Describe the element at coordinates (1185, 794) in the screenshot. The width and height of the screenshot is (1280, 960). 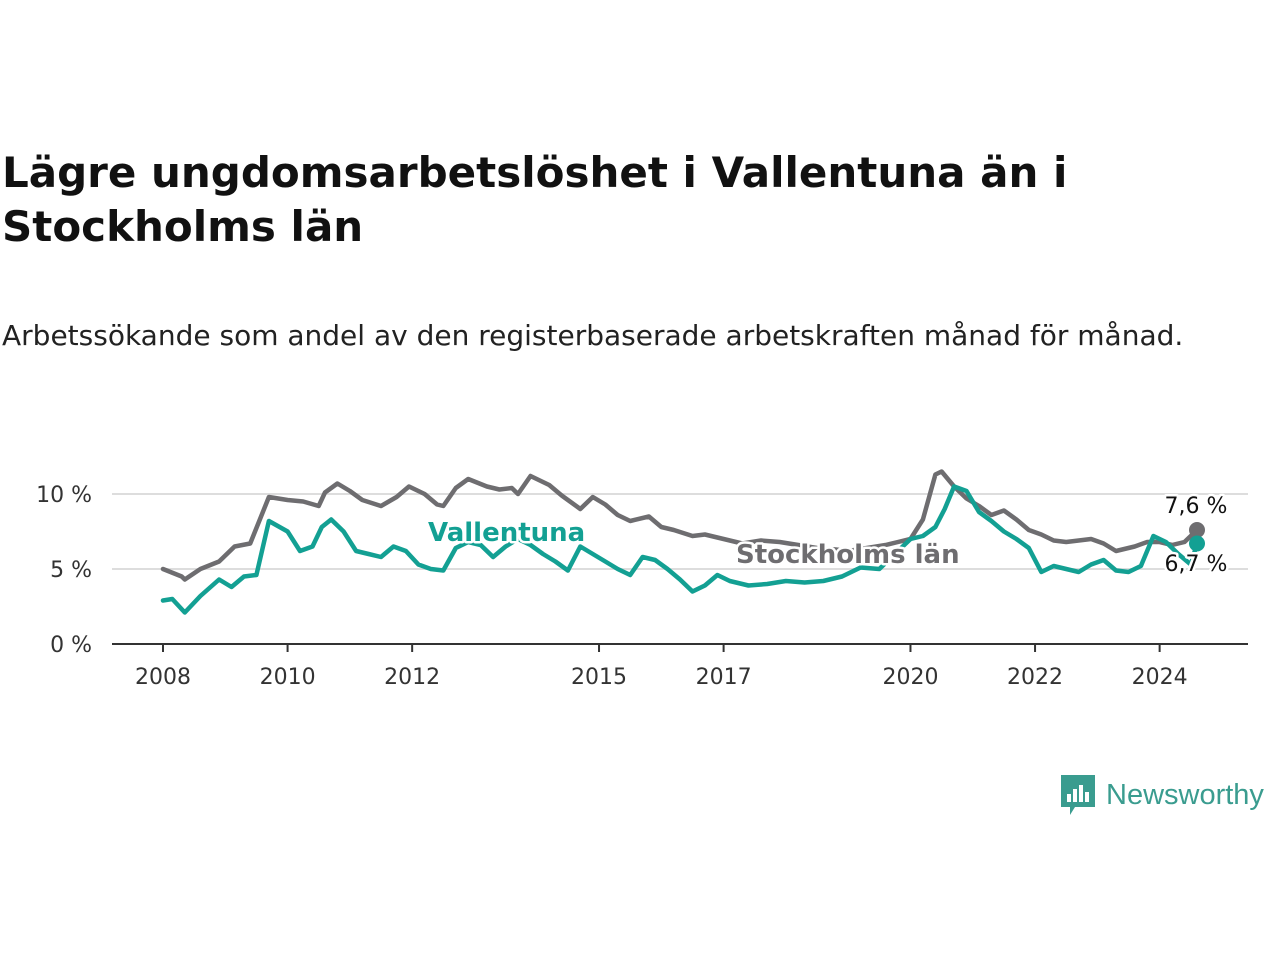
I see `brand-name: Newsworthy` at that location.